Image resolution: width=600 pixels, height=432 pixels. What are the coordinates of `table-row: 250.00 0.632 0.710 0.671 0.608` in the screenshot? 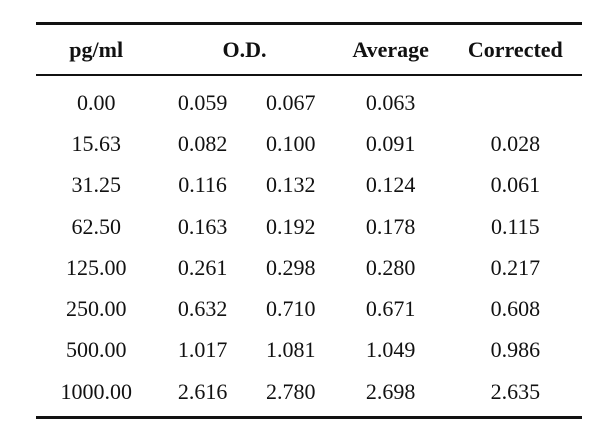 It's located at (309, 308).